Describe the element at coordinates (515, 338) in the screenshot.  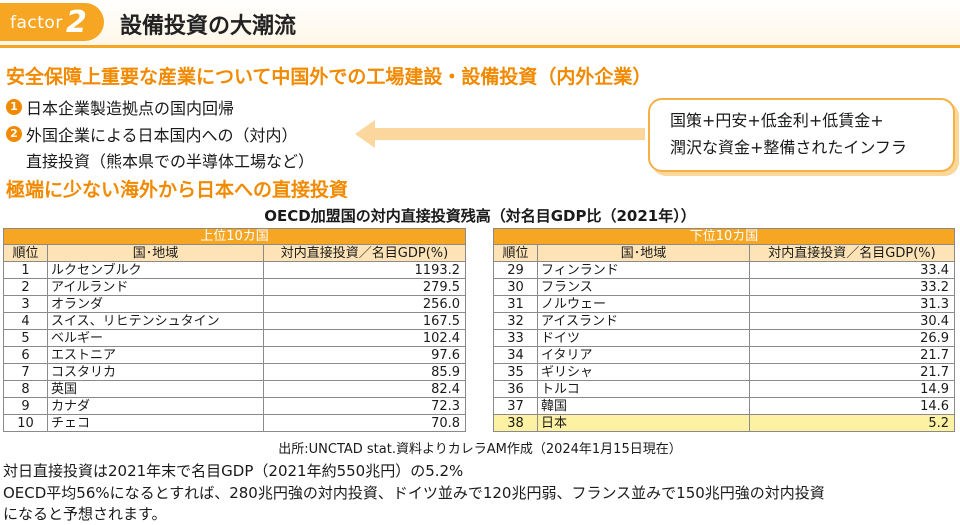
I see `rank-cell: 33` at that location.